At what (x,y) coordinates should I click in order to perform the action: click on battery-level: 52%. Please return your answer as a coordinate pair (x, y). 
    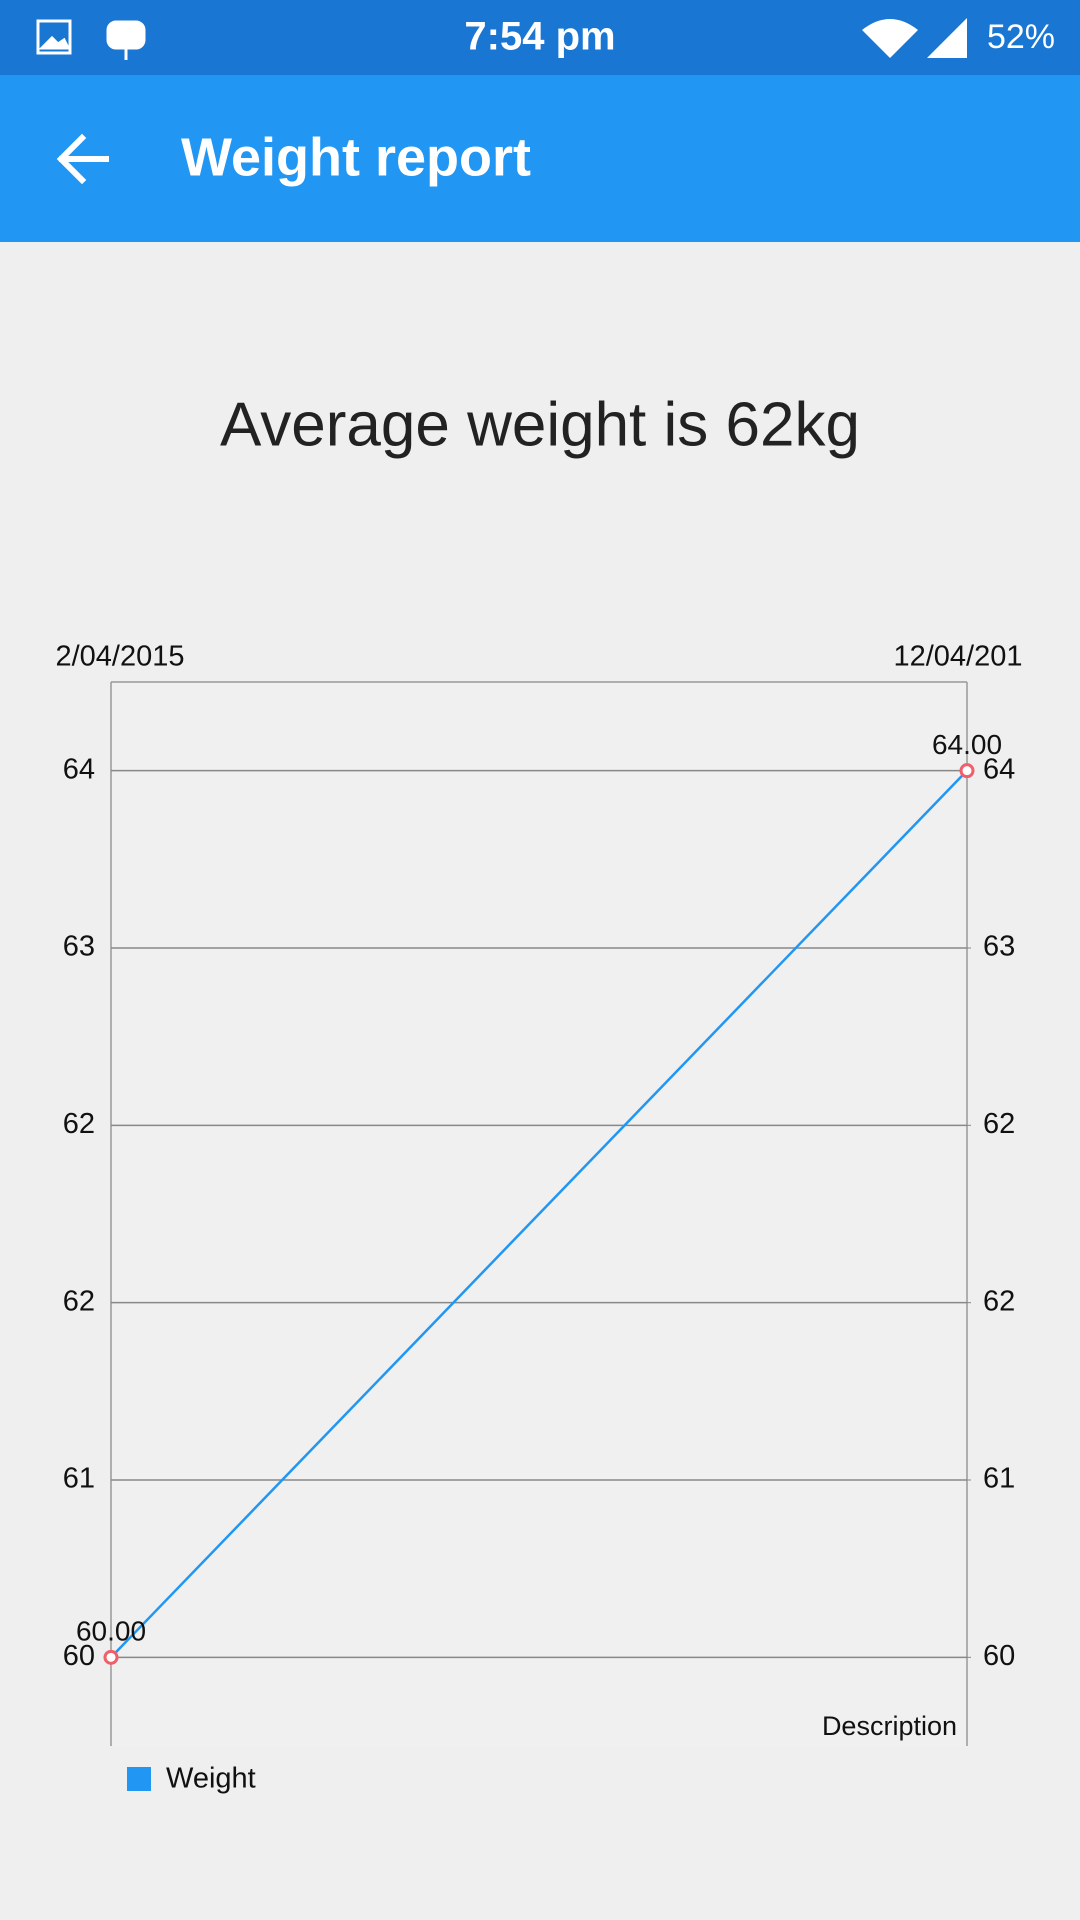
    Looking at the image, I should click on (1021, 37).